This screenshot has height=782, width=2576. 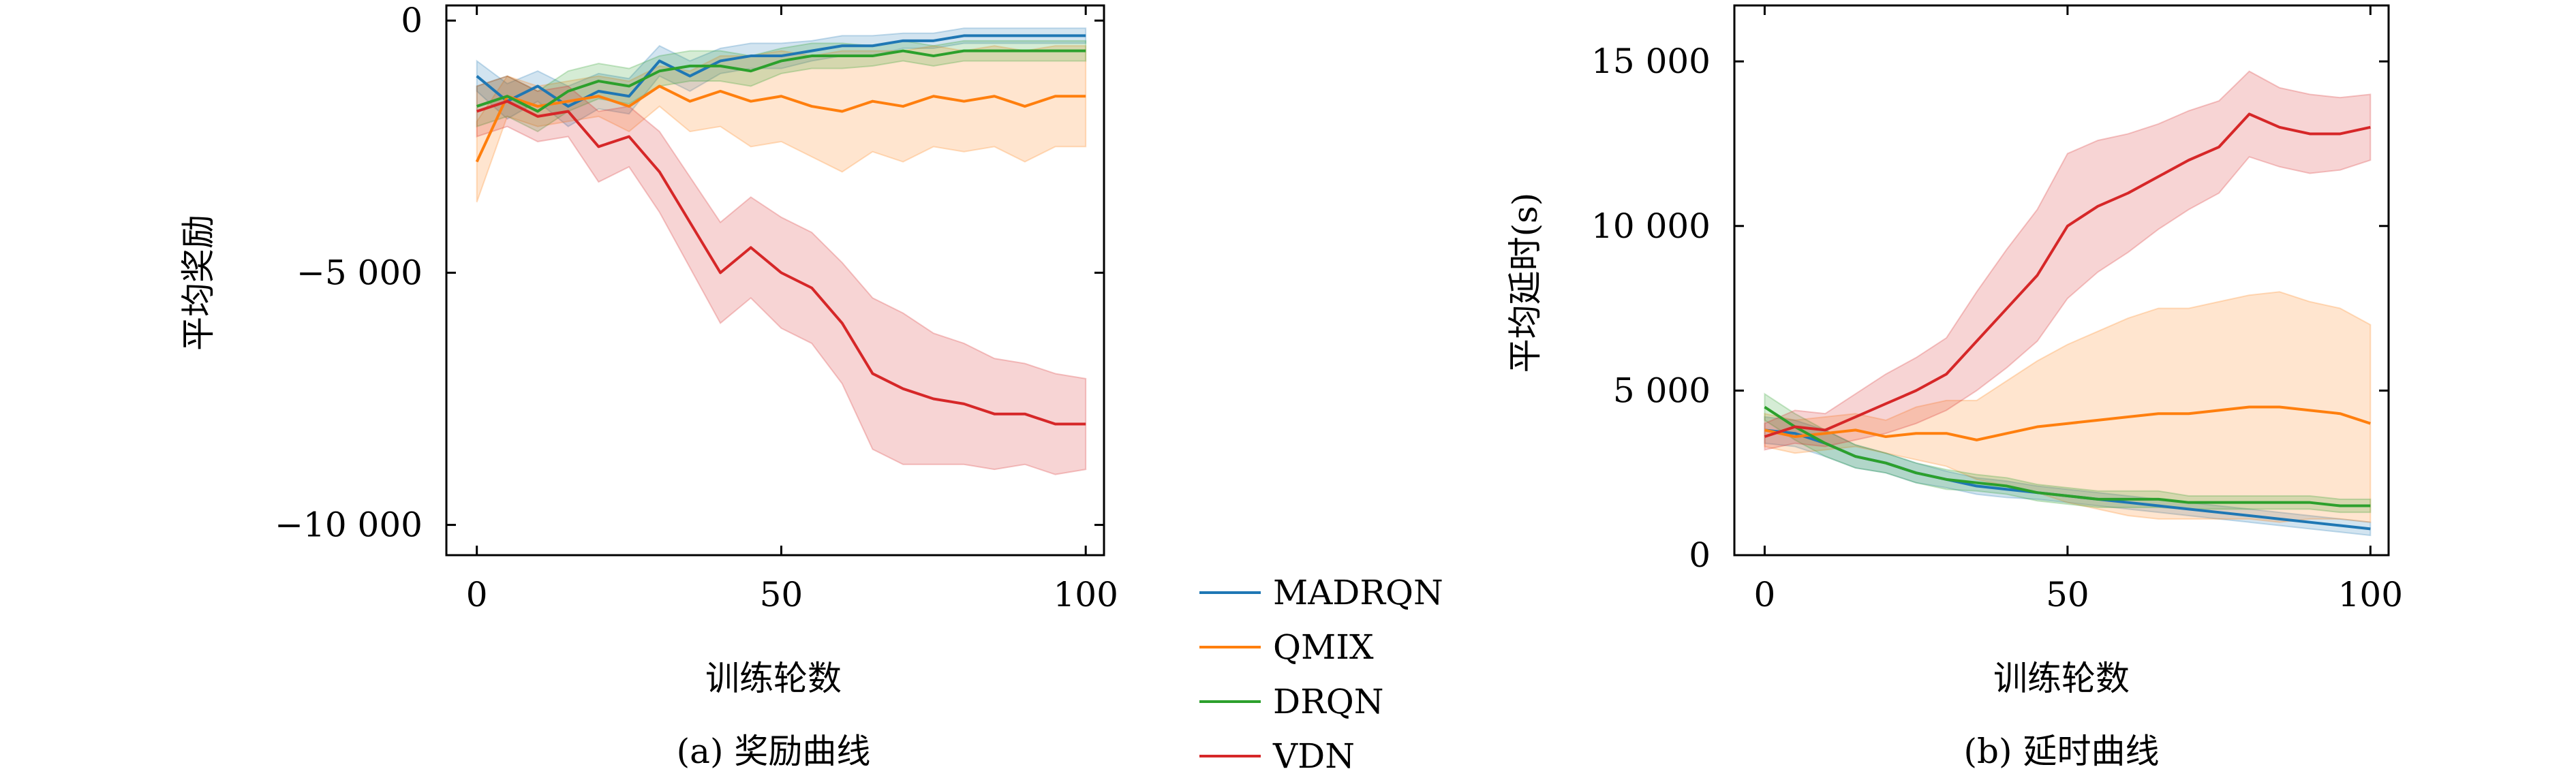 I want to click on reward-xlabel: 训练轮数, so click(x=773, y=678).